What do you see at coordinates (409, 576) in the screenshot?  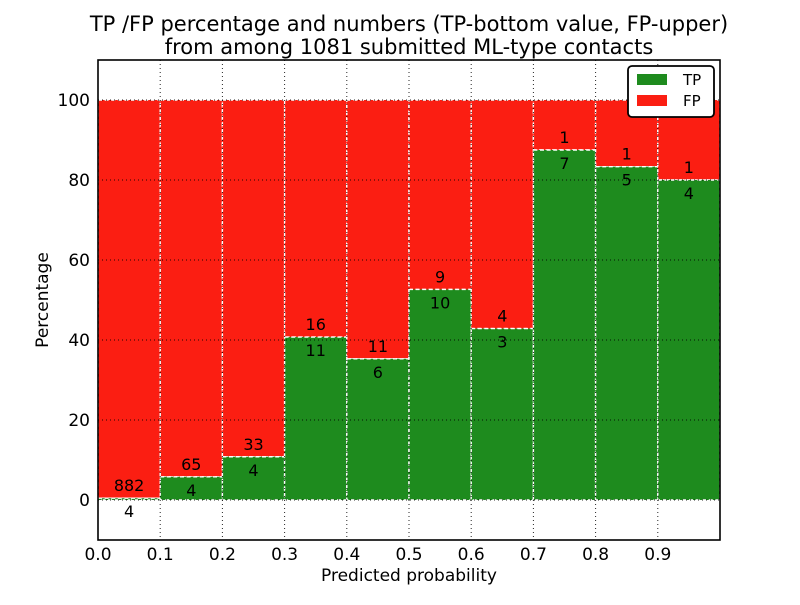 I see `x-axis-label: Predicted probability` at bounding box center [409, 576].